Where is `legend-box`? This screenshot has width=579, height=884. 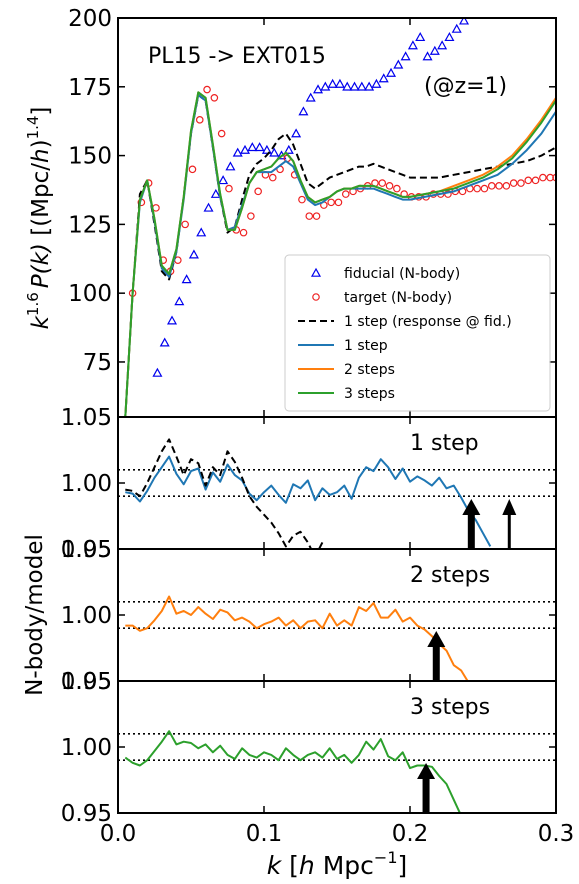
legend-box is located at coordinates (417, 333).